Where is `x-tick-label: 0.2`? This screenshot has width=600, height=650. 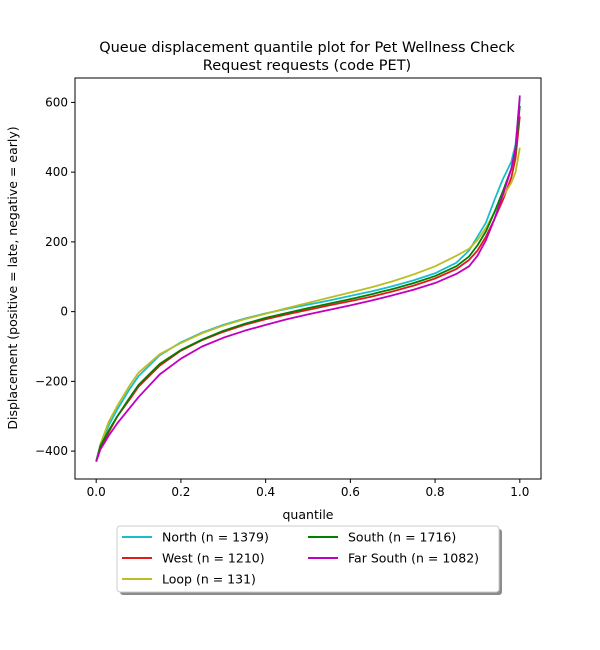
x-tick-label: 0.2 is located at coordinates (180, 492).